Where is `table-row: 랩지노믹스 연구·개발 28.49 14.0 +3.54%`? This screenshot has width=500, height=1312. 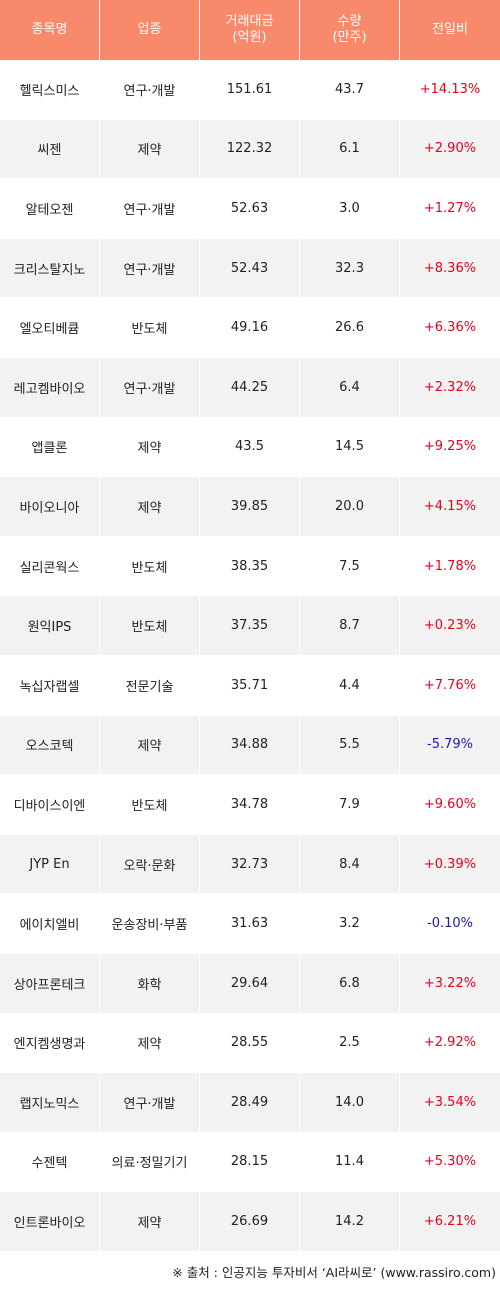
table-row: 랩지노믹스 연구·개발 28.49 14.0 +3.54% is located at coordinates (250, 1103).